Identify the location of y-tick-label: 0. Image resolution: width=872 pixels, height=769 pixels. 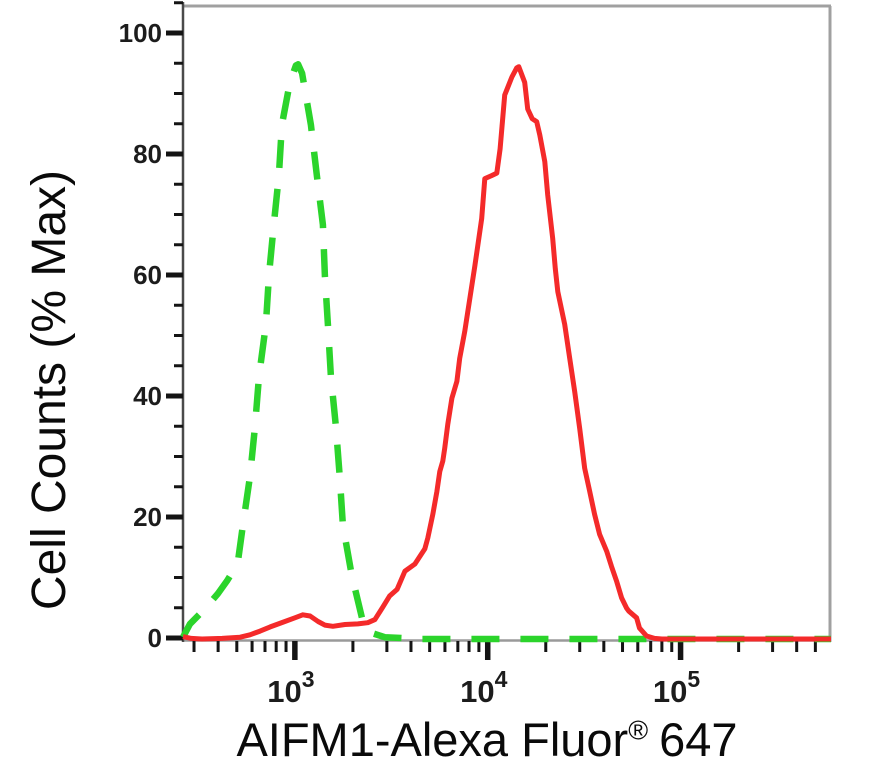
(155, 638).